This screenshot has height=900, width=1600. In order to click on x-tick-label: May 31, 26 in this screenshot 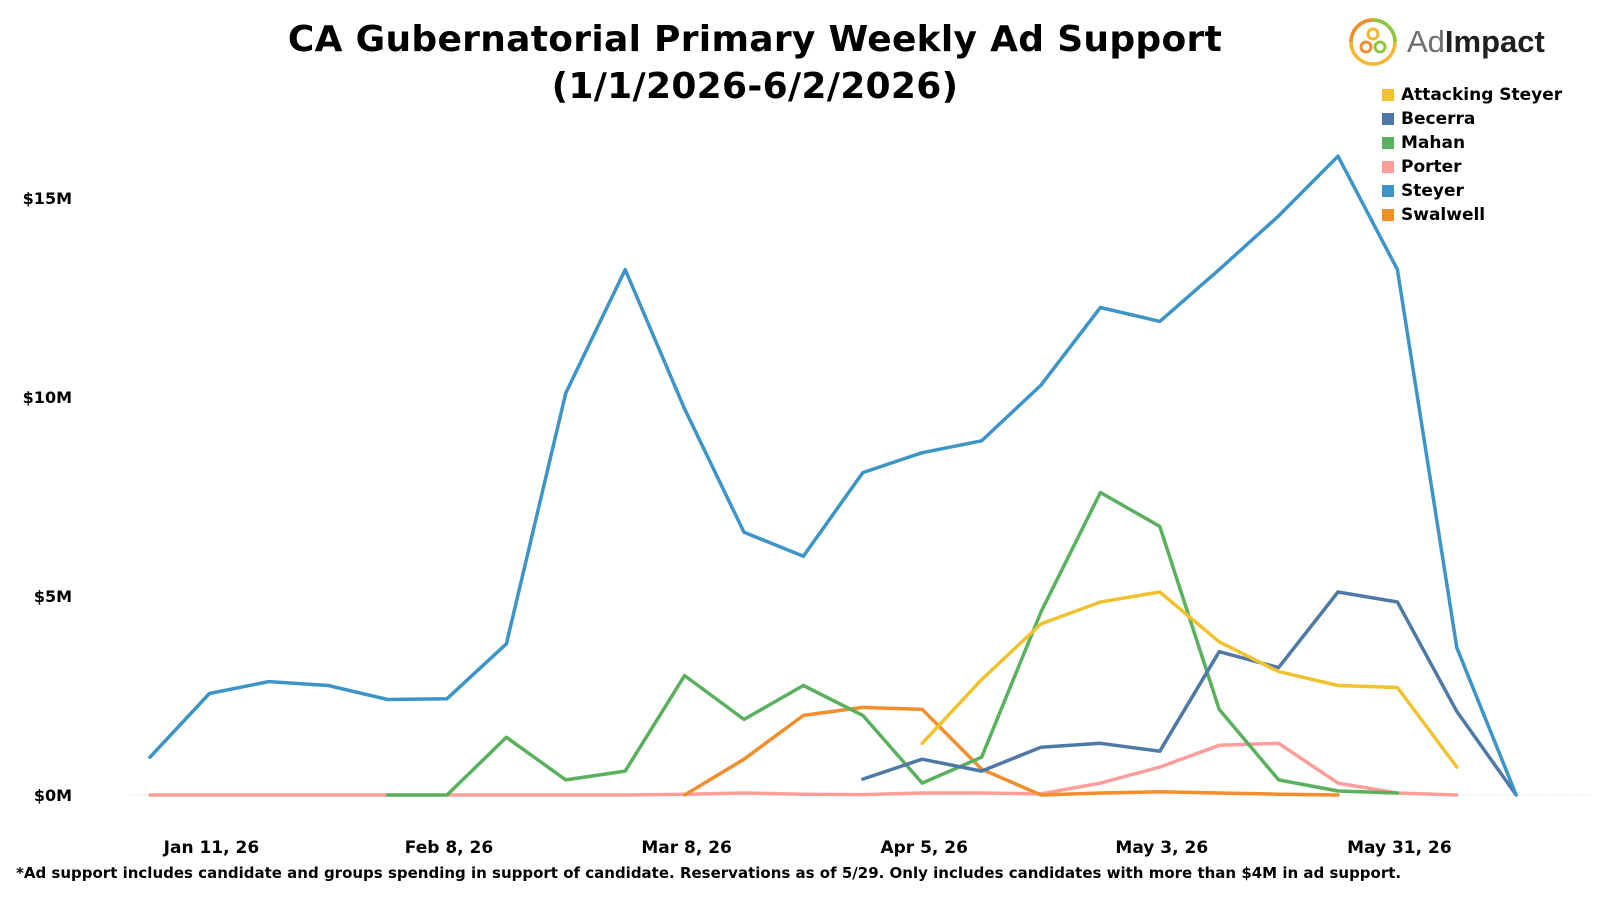, I will do `click(1399, 848)`.